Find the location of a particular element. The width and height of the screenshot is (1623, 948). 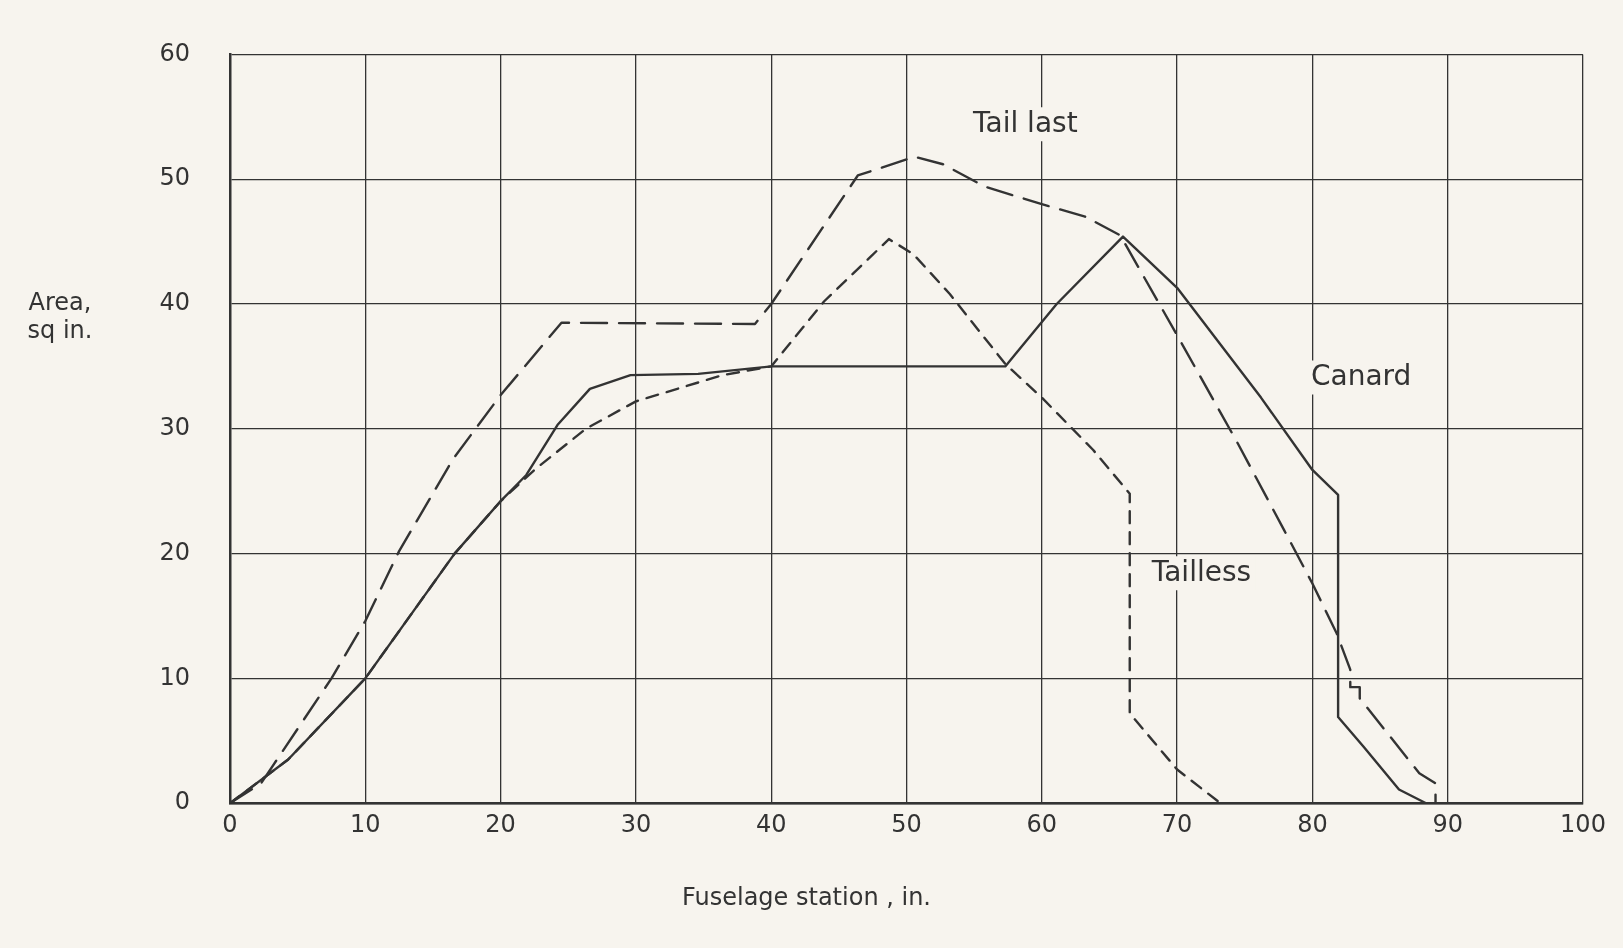

x-tick-label: 100 is located at coordinates (1583, 823).